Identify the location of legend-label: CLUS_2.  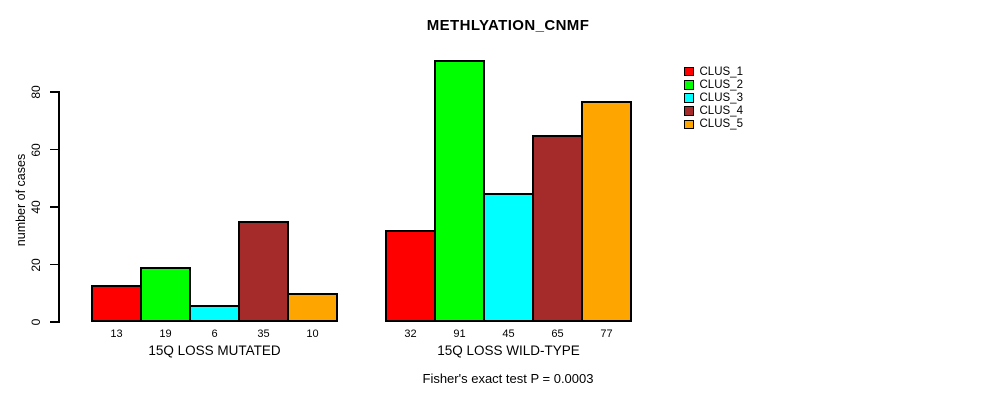
(721, 84).